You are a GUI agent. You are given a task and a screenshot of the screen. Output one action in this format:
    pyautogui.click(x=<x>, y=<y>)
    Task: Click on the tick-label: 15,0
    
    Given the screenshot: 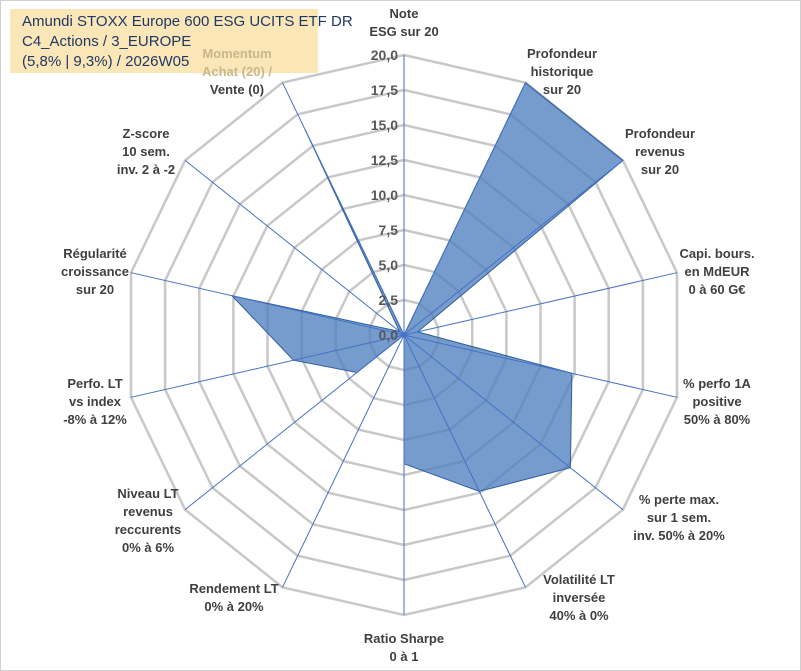 What is the action you would take?
    pyautogui.click(x=384, y=125)
    